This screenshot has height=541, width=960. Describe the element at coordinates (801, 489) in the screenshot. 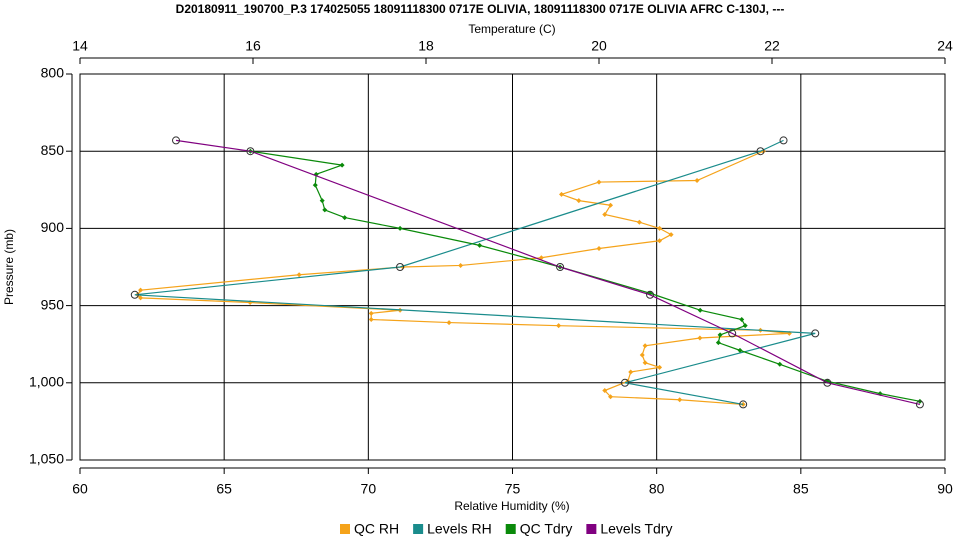

I see `x-tick-label: 85` at that location.